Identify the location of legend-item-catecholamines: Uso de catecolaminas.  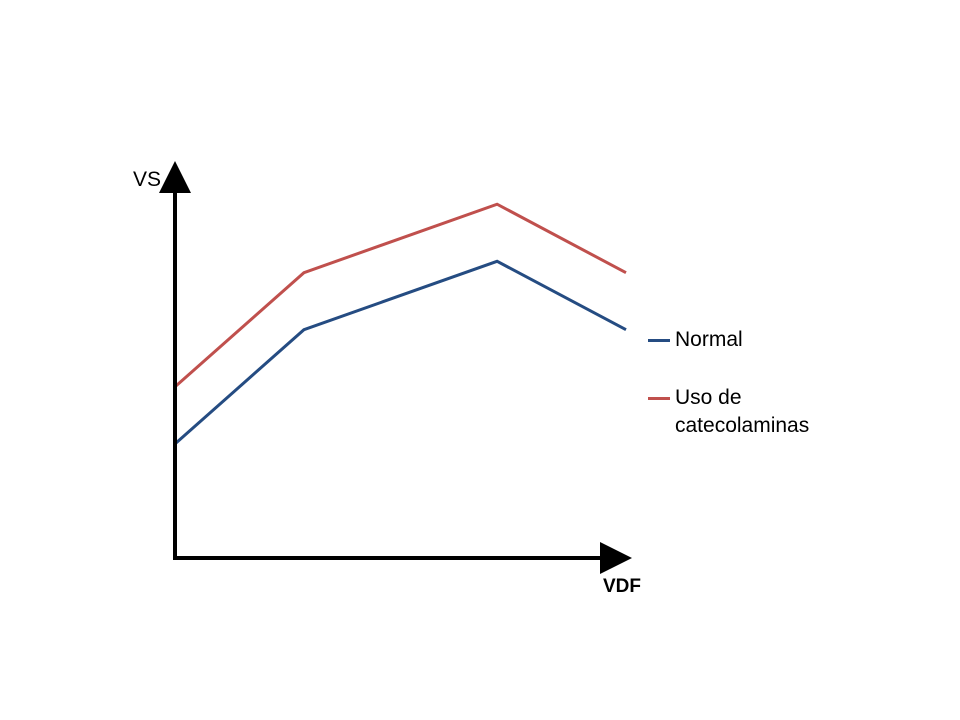
(741, 412).